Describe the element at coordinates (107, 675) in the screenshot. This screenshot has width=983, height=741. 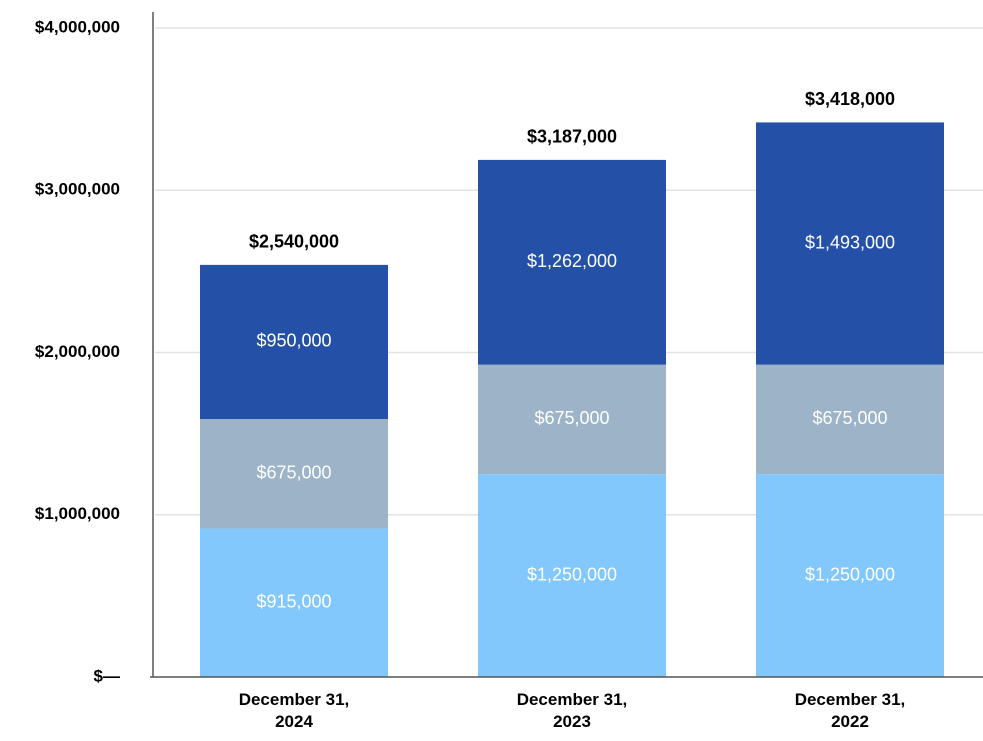
I see `y-tick-label: $—` at that location.